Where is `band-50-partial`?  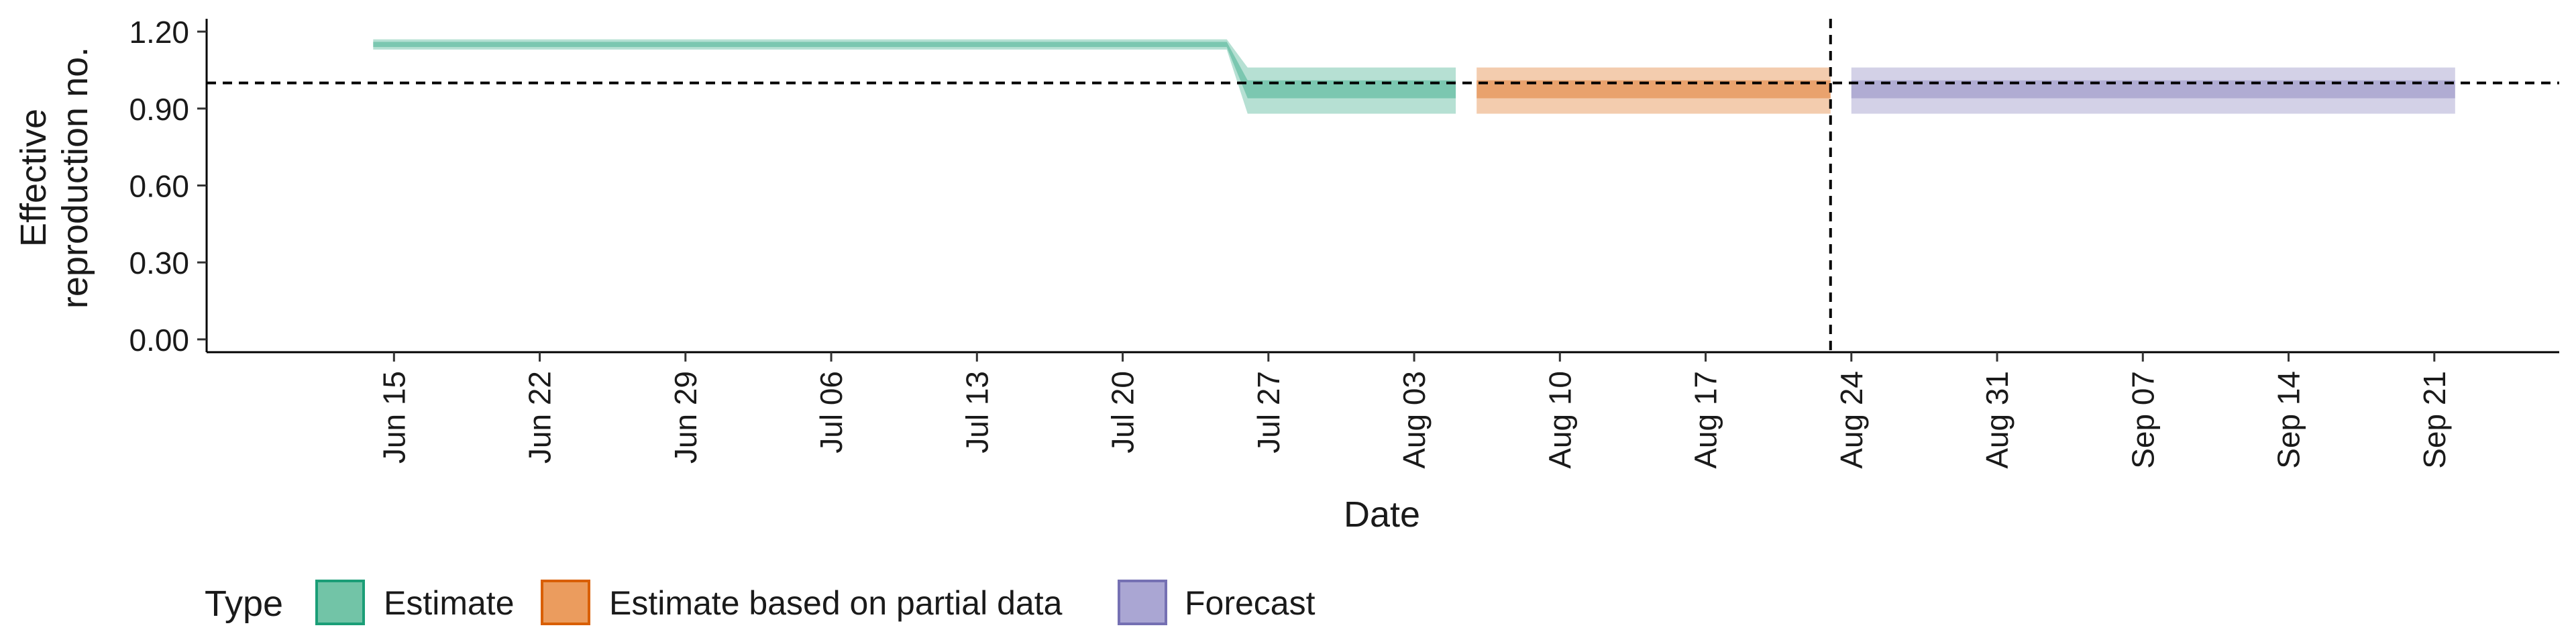
band-50-partial is located at coordinates (1654, 89).